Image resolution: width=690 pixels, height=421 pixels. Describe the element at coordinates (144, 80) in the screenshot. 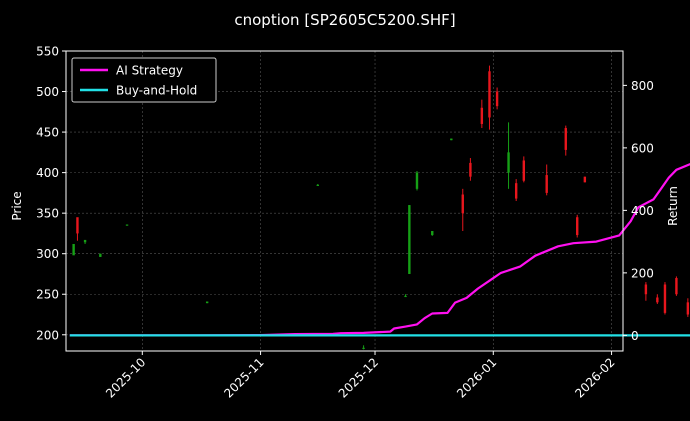

I see `legend: AI Strategy Buy-and-Hold` at that location.